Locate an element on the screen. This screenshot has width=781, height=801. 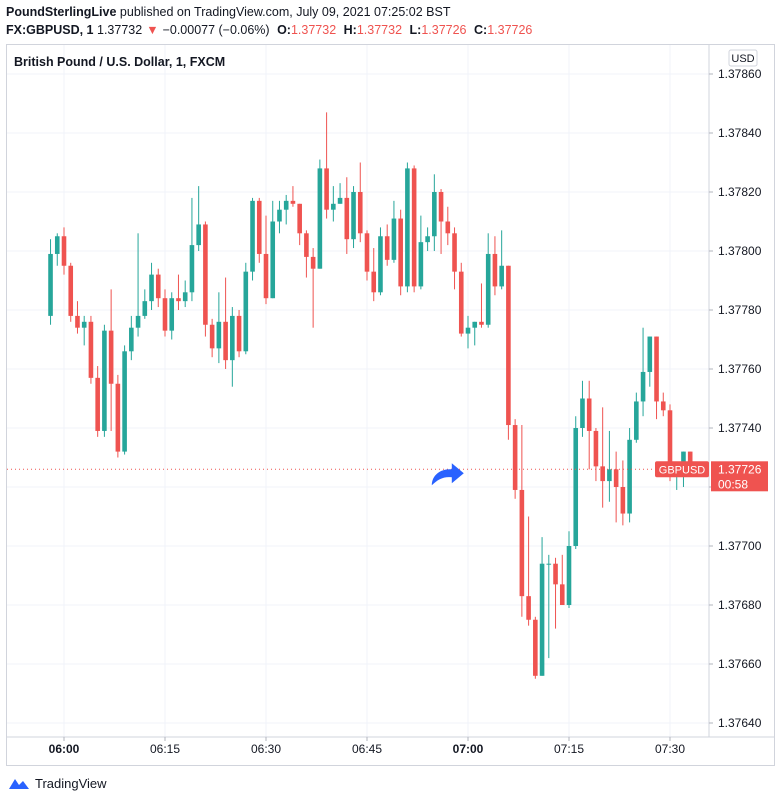
price-tag-bg is located at coordinates (739, 476).